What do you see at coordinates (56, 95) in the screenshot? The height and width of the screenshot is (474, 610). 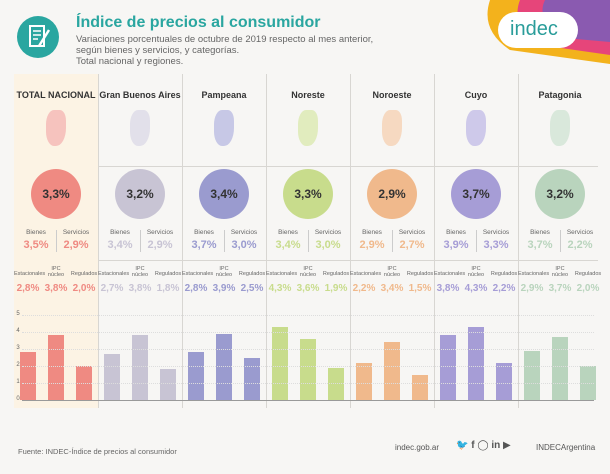 I see `region-name: TOTAL NACIONAL` at bounding box center [56, 95].